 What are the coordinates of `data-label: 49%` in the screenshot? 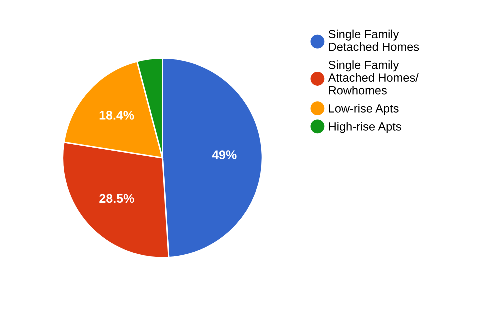 It's located at (224, 155).